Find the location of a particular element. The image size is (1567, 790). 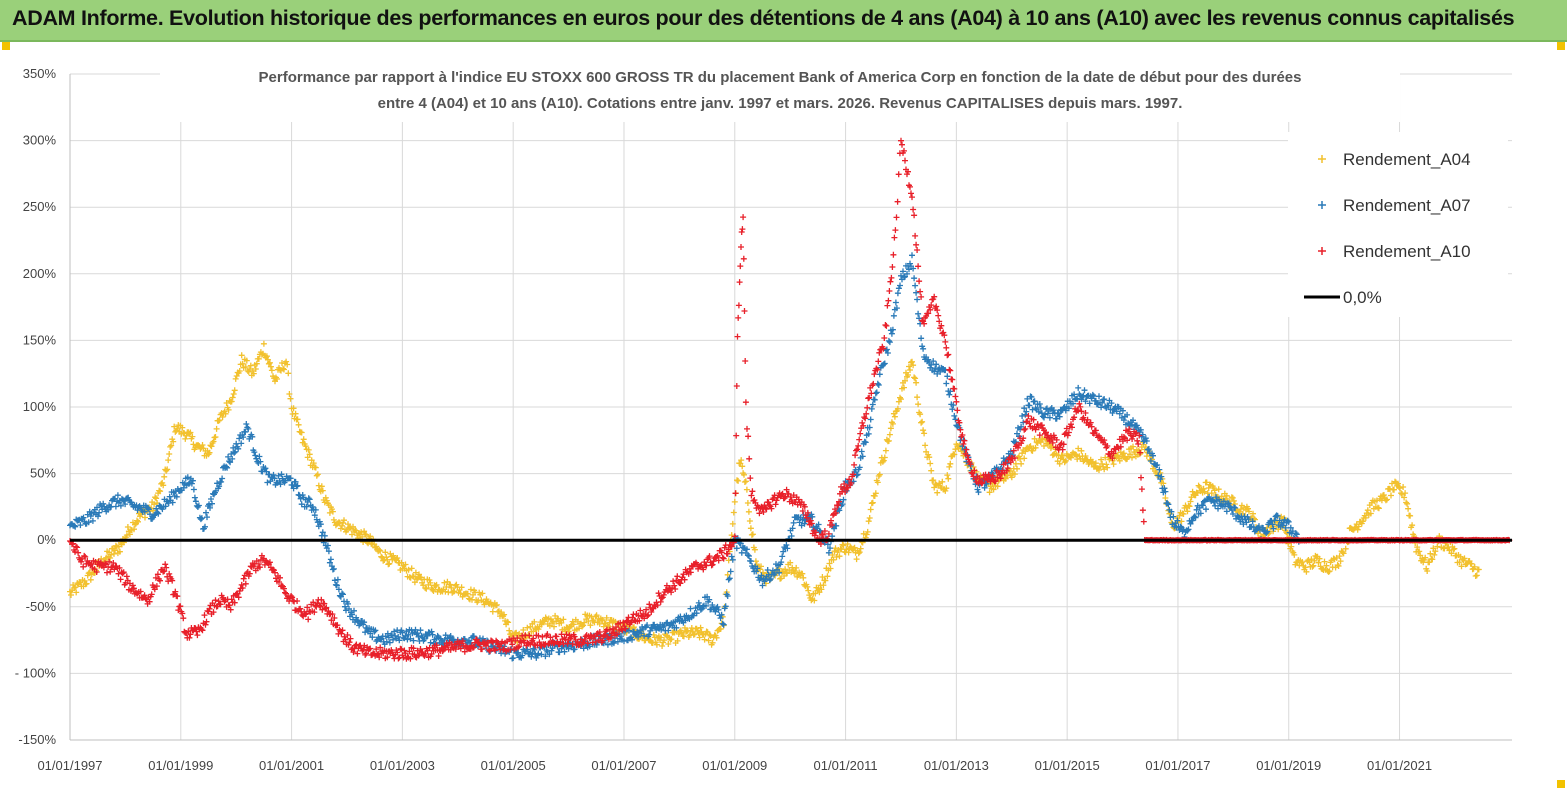

legend-item: 0,0% is located at coordinates (1343, 297).